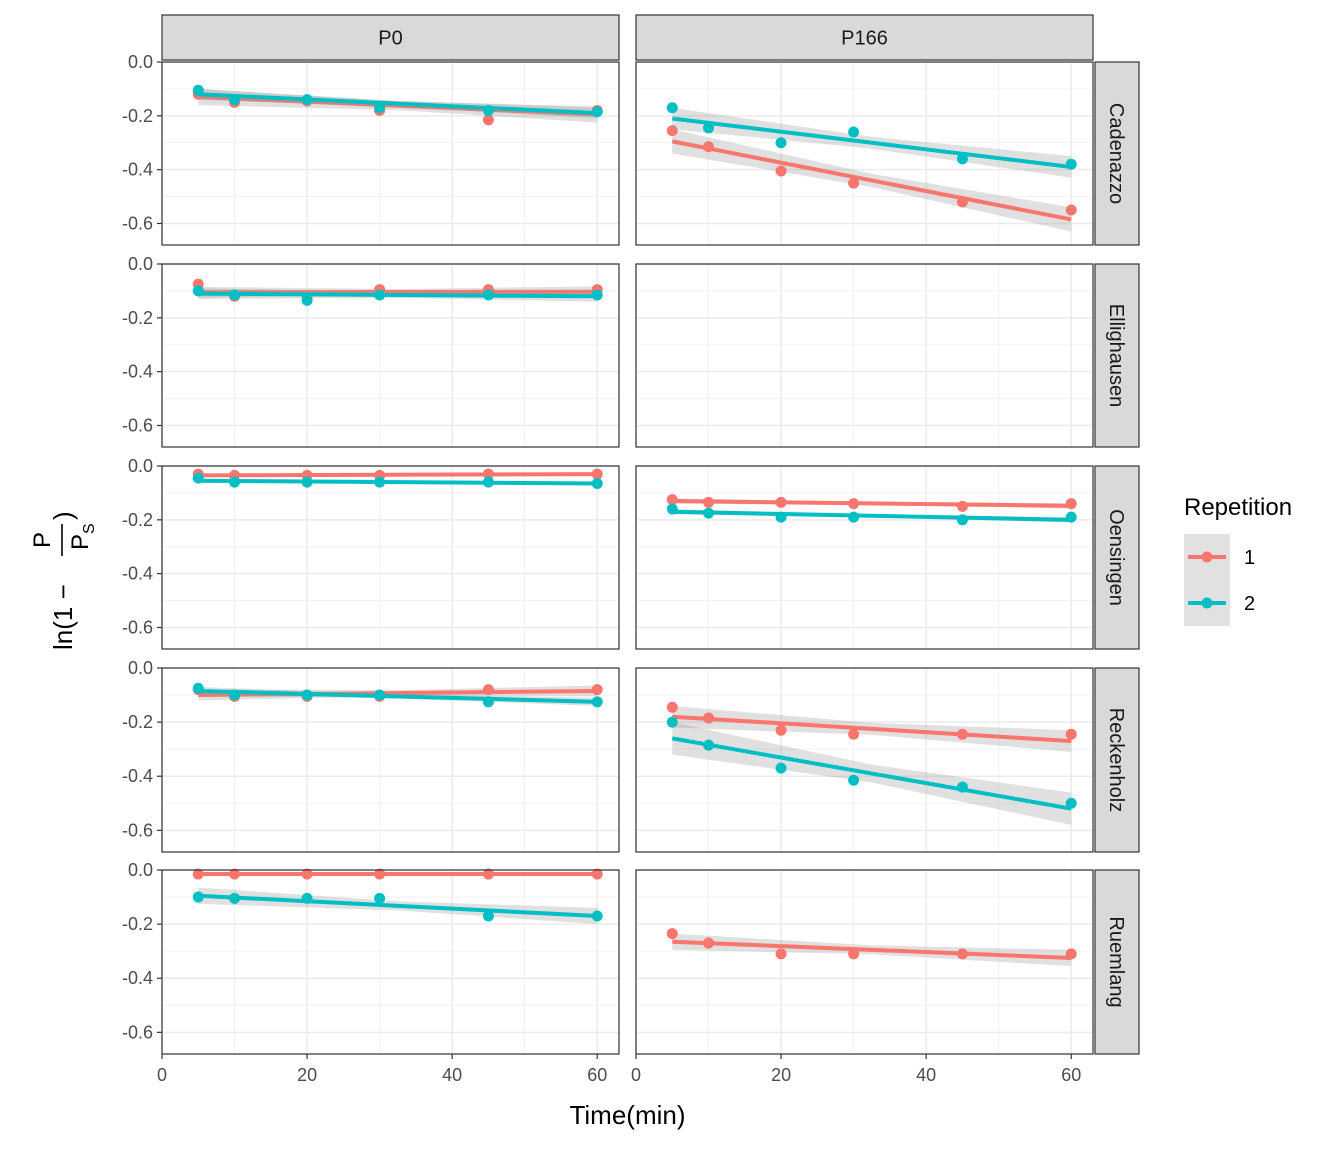 The width and height of the screenshot is (1344, 1152). Describe the element at coordinates (1249, 604) in the screenshot. I see `legend-label: 2` at that location.